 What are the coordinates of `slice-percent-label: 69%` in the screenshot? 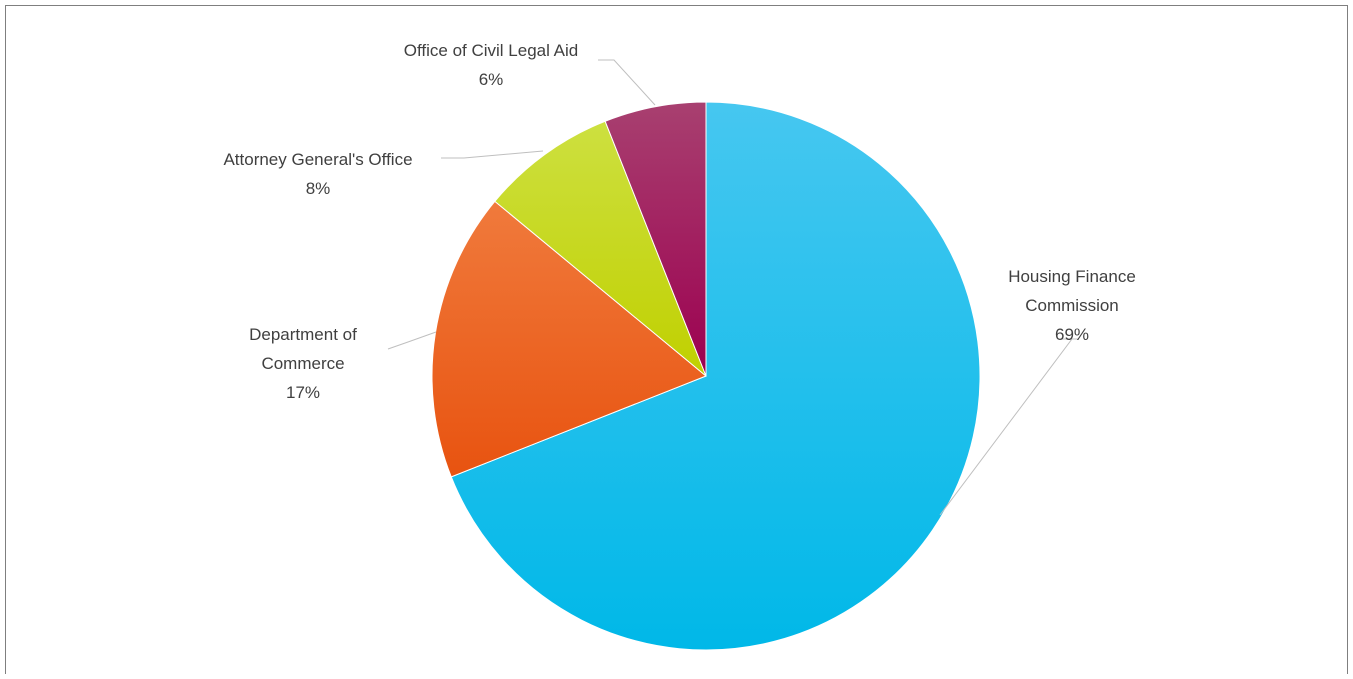 It's located at (1072, 334).